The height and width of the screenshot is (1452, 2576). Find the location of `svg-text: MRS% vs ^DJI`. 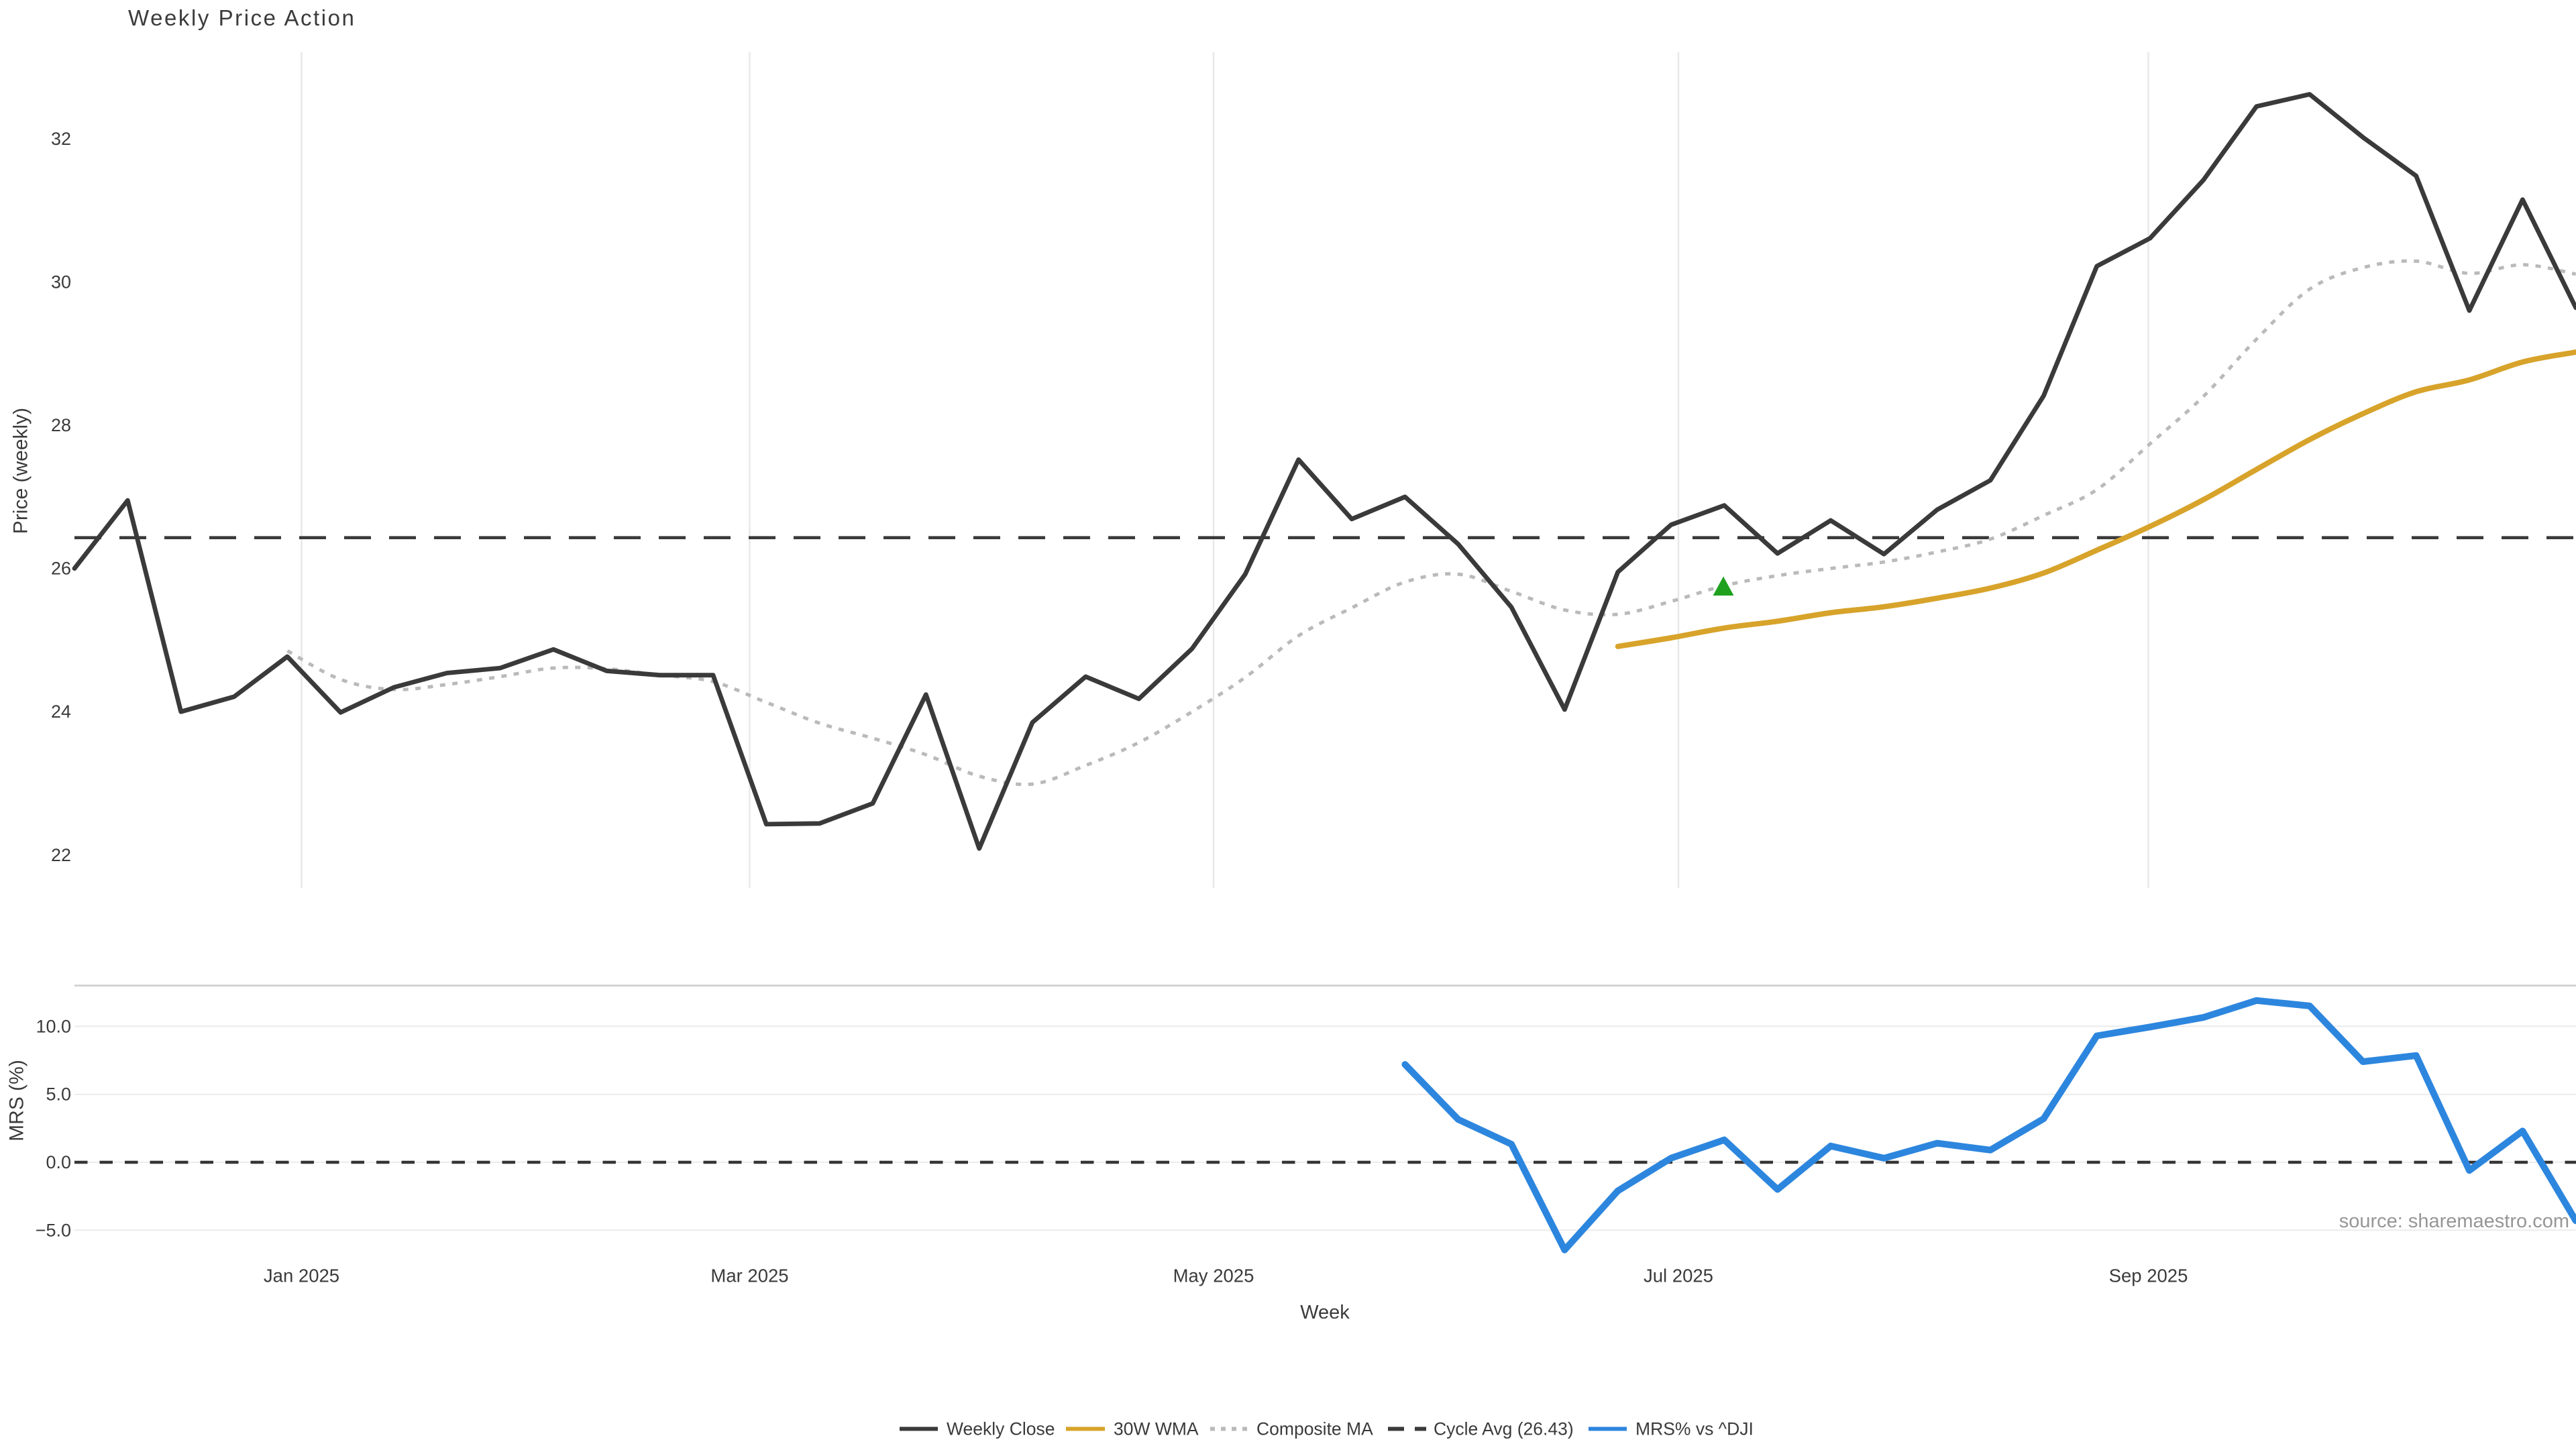

svg-text: MRS% vs ^DJI is located at coordinates (1694, 1429).